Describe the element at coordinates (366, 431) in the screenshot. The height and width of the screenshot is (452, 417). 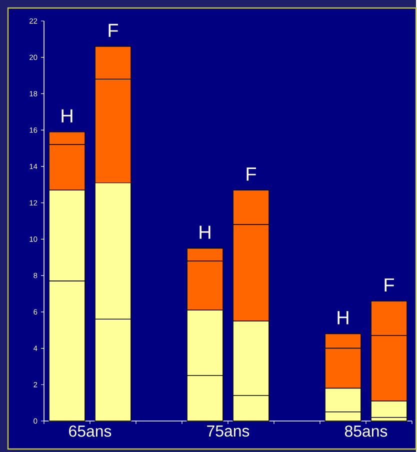
I see `text: 85ans` at that location.